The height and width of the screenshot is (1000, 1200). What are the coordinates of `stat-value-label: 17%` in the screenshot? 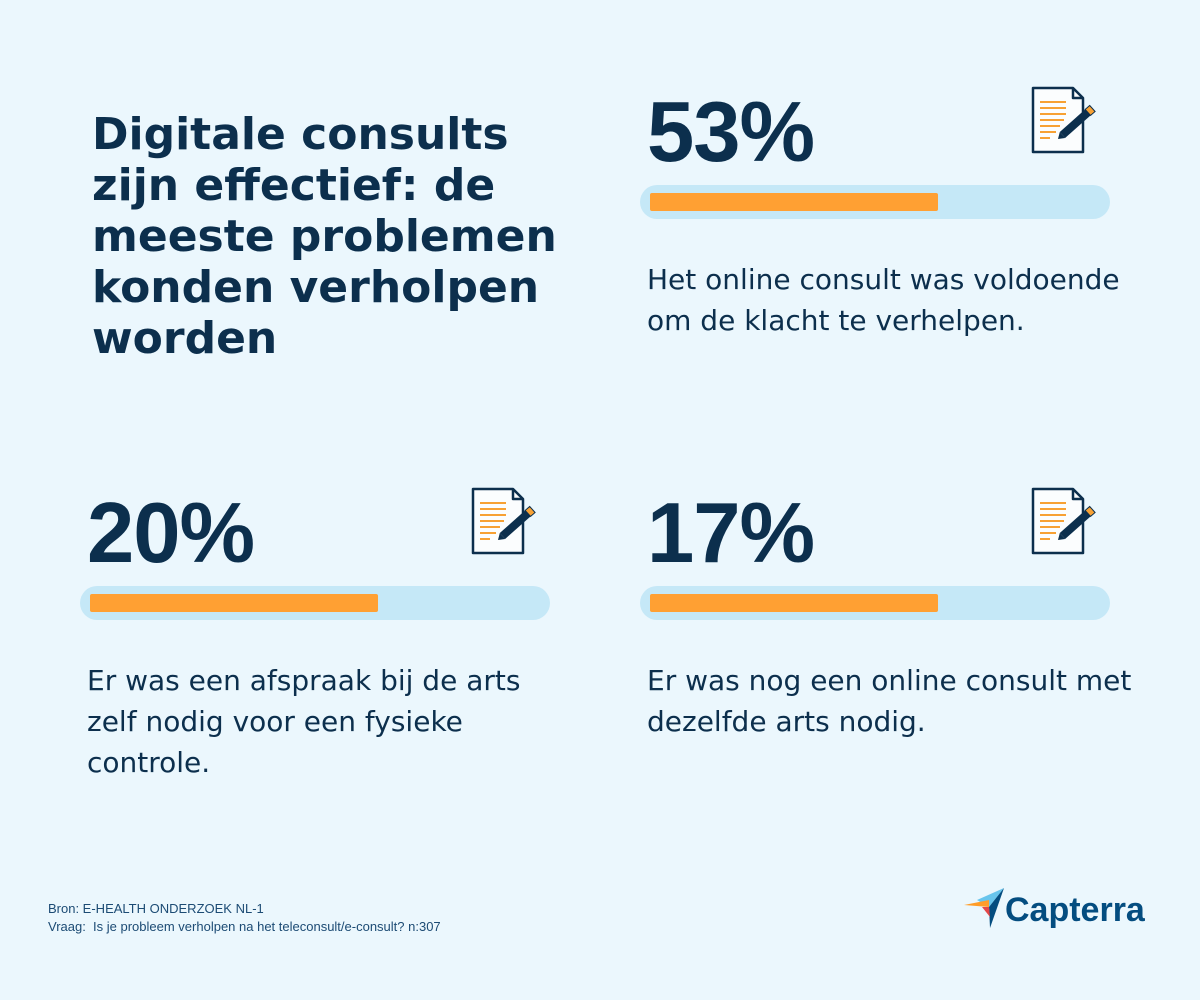 It's located at (731, 533).